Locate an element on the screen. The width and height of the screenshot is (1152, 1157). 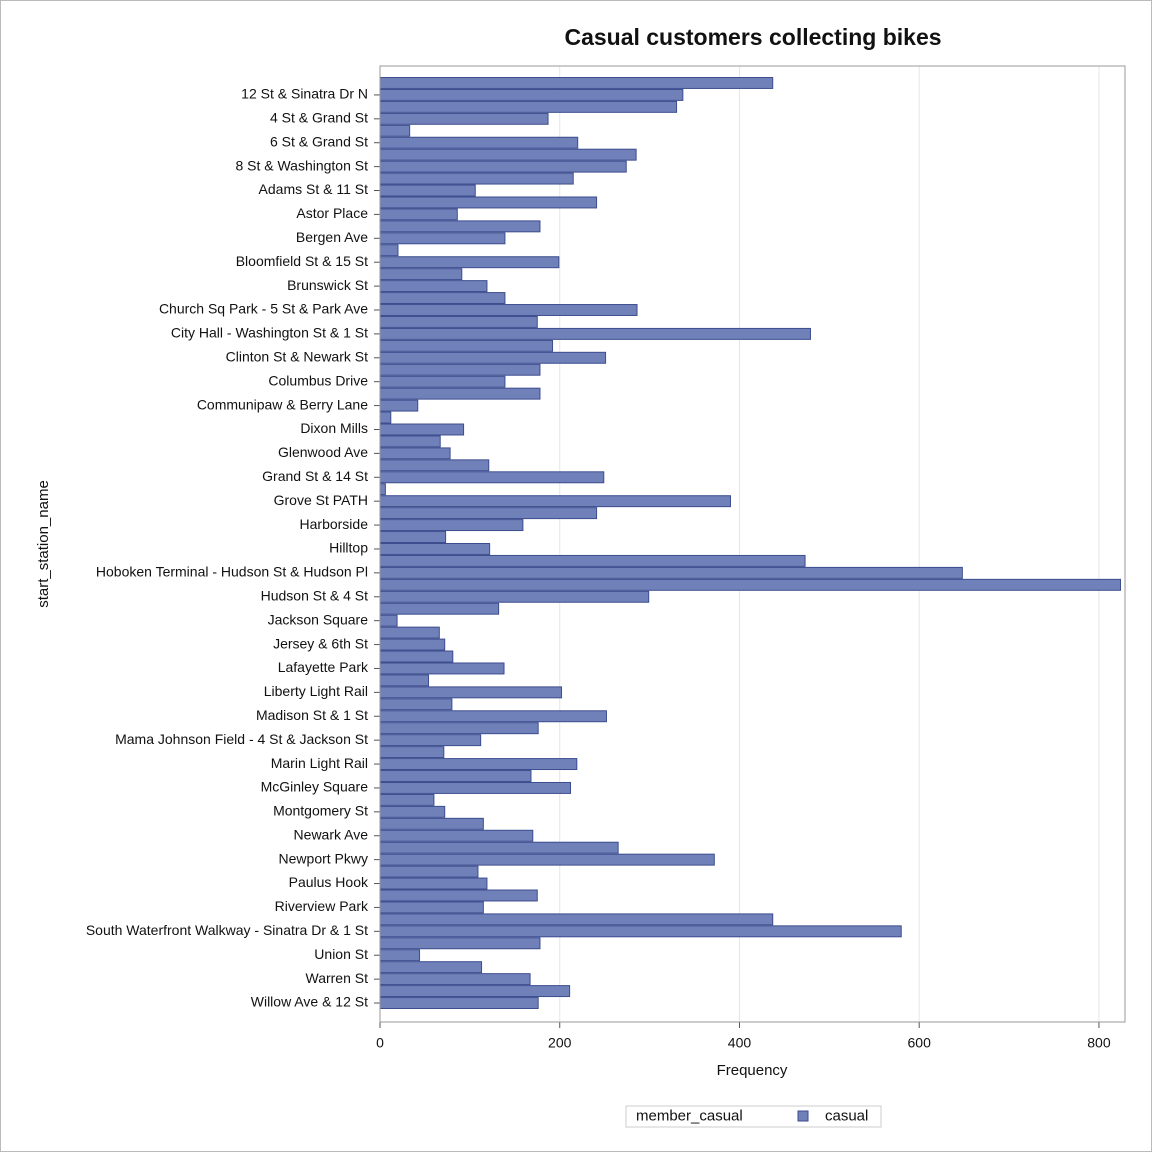
x-tick-label: 800 is located at coordinates (1099, 1043).